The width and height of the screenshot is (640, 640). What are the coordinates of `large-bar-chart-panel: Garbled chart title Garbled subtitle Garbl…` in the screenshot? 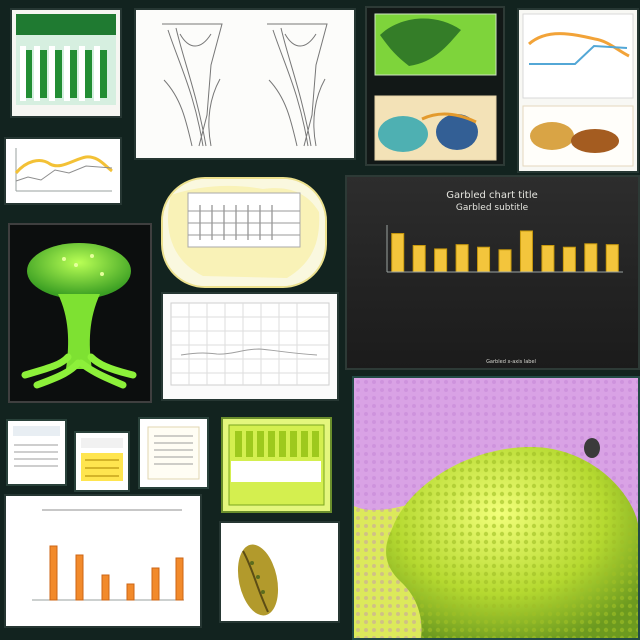 It's located at (492, 272).